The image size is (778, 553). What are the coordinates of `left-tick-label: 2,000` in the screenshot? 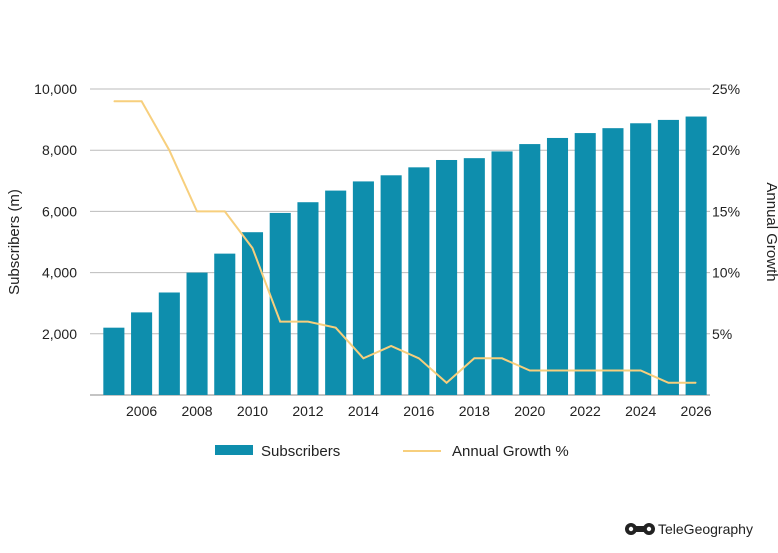 It's located at (59, 334).